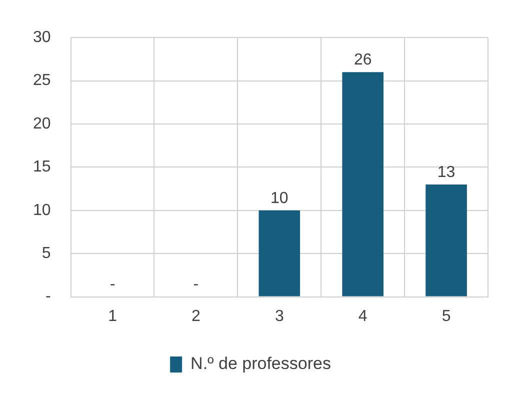 Image resolution: width=520 pixels, height=403 pixels. Describe the element at coordinates (363, 60) in the screenshot. I see `text: 26` at that location.